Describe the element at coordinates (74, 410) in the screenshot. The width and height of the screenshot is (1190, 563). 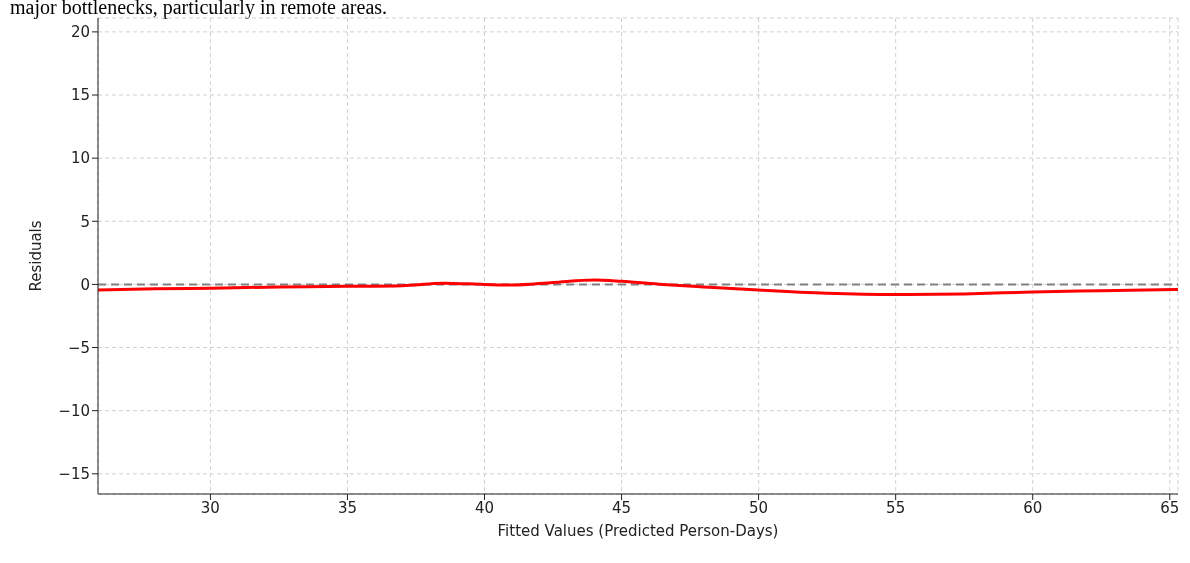
I see `y-tick-label: −10` at that location.